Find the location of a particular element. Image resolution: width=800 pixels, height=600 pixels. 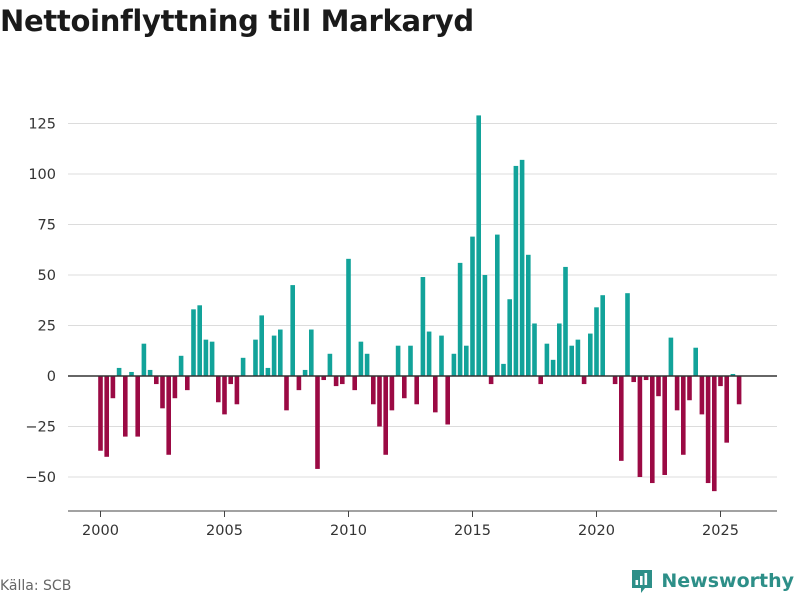

brand-logo: Newsworthy is located at coordinates (711, 581).